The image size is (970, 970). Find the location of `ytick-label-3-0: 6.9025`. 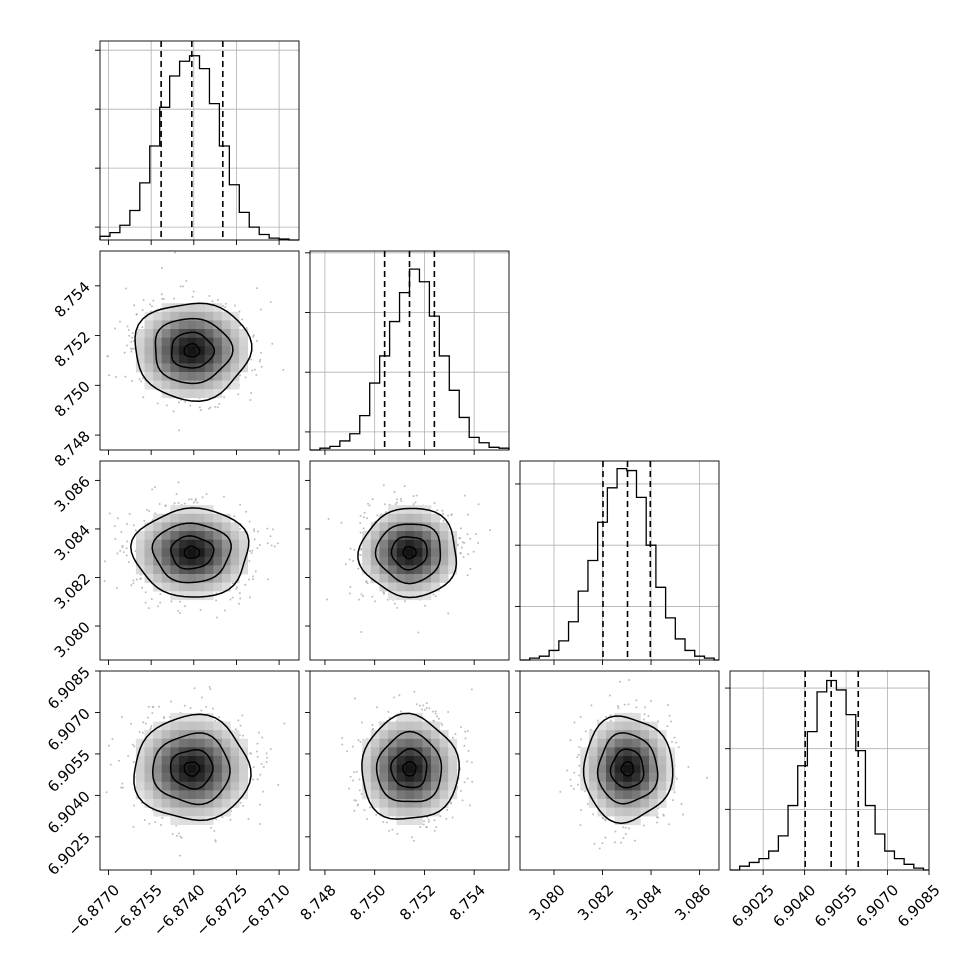

ytick-label-3-0: 6.9025 is located at coordinates (69, 854).